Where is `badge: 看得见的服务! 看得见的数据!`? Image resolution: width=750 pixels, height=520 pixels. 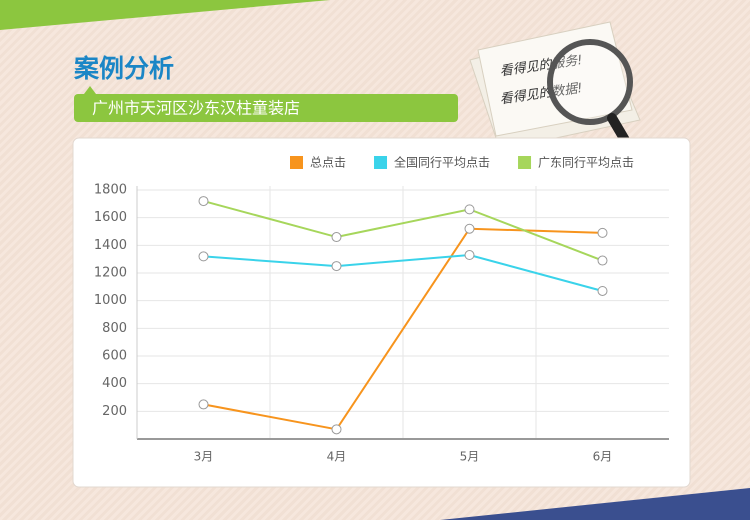 badge: 看得见的服务! 看得见的数据! is located at coordinates (555, 89).